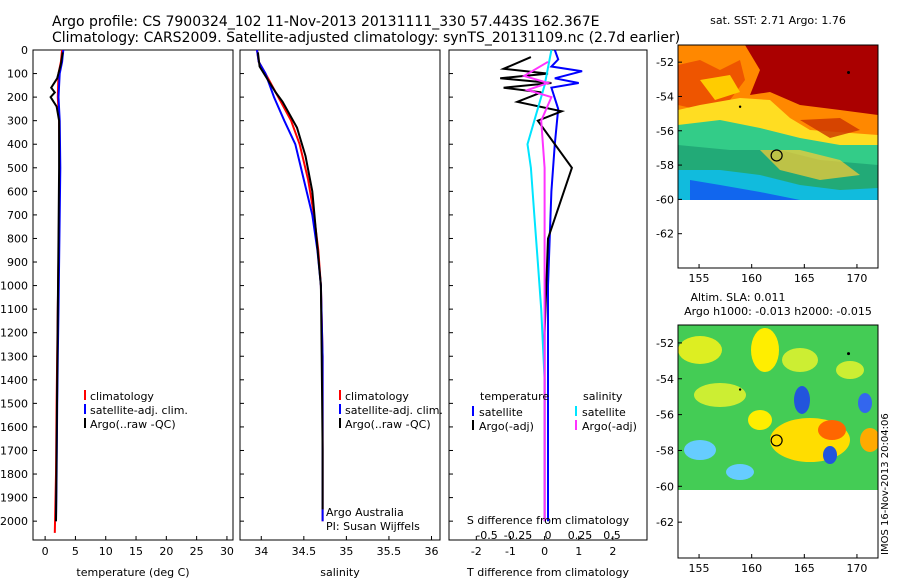 This screenshot has height=580, width=900. I want to click on temp-legend-label: satellite-adj. clim., so click(139, 410).